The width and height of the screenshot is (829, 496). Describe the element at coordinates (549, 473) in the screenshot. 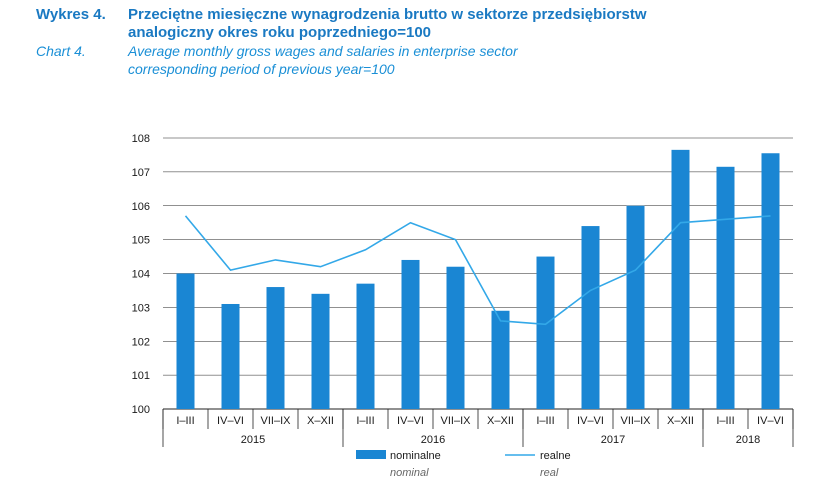

I see `legend-real-label-en: real` at that location.